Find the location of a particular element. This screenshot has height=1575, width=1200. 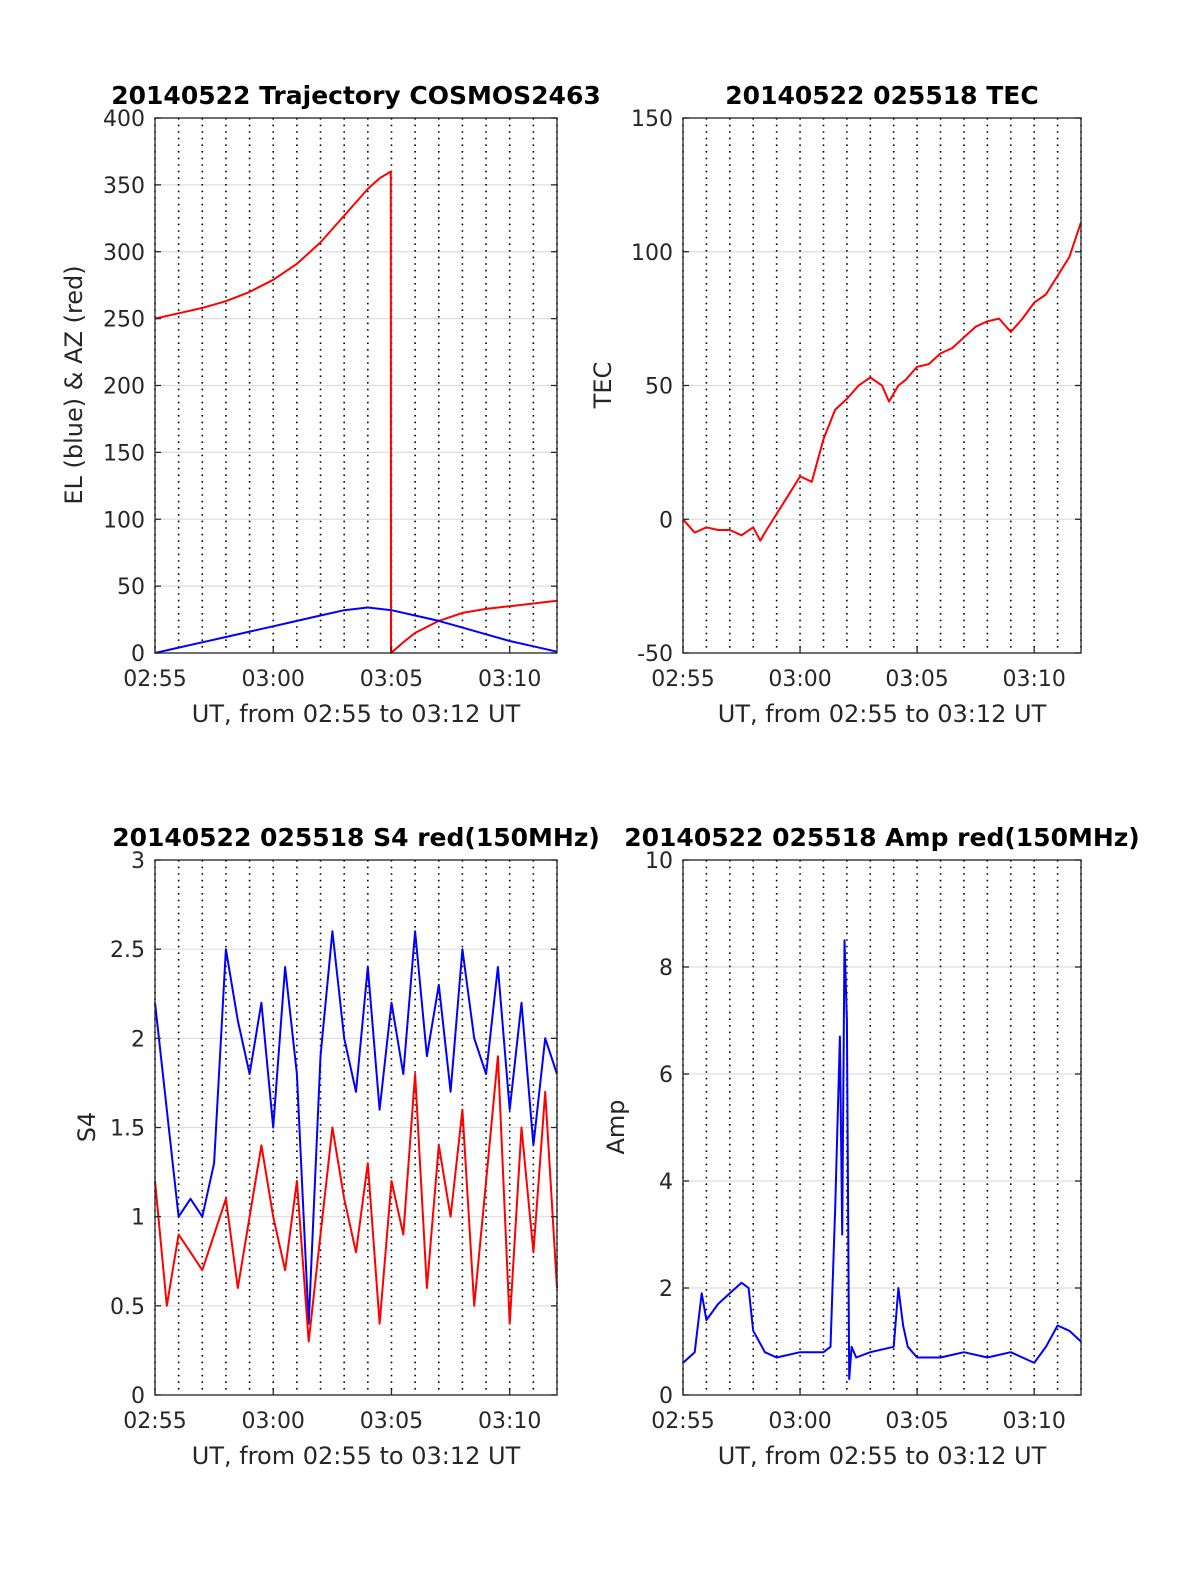

panel-title: 20140522 Trajectory COSMOS2463 is located at coordinates (356, 95).